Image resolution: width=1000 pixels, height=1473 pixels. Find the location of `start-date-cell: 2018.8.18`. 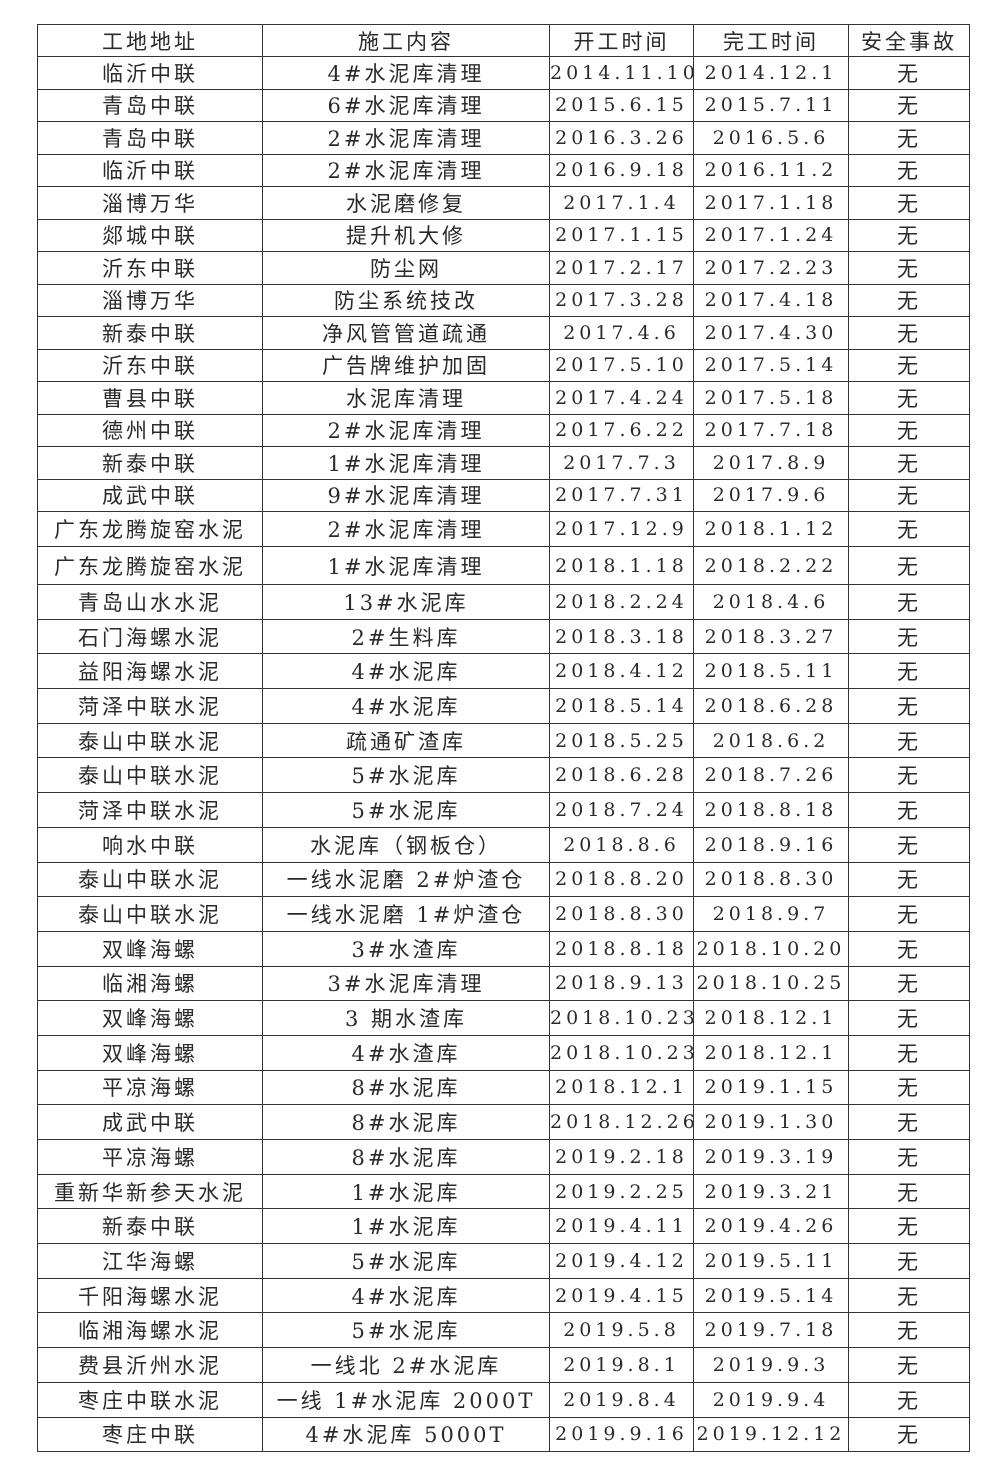

start-date-cell: 2018.8.18 is located at coordinates (621, 948).